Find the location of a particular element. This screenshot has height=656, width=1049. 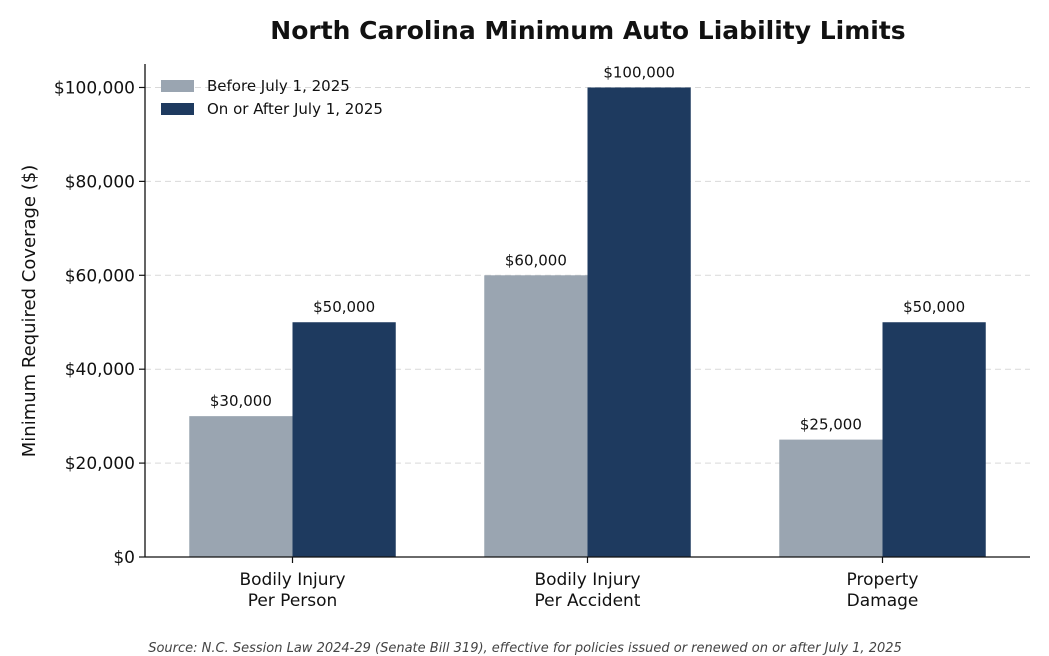

y-tick-label: $20,000 is located at coordinates (100, 464).